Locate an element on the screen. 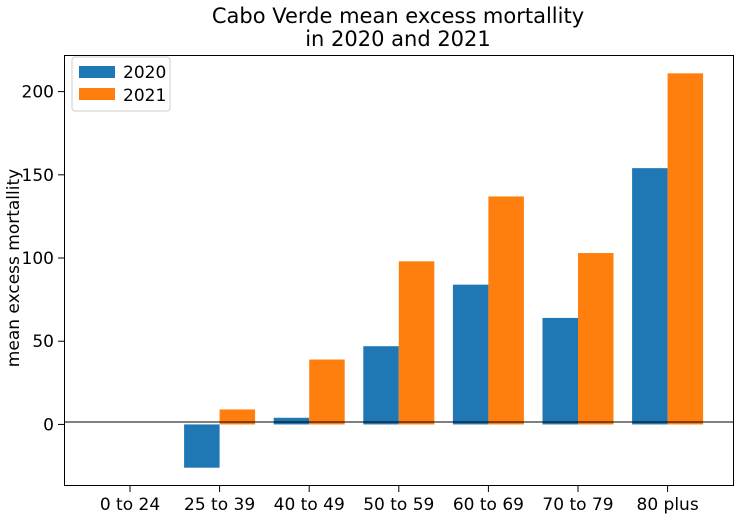 This screenshot has height=518, width=740. y-tick-label: 100 is located at coordinates (38, 259).